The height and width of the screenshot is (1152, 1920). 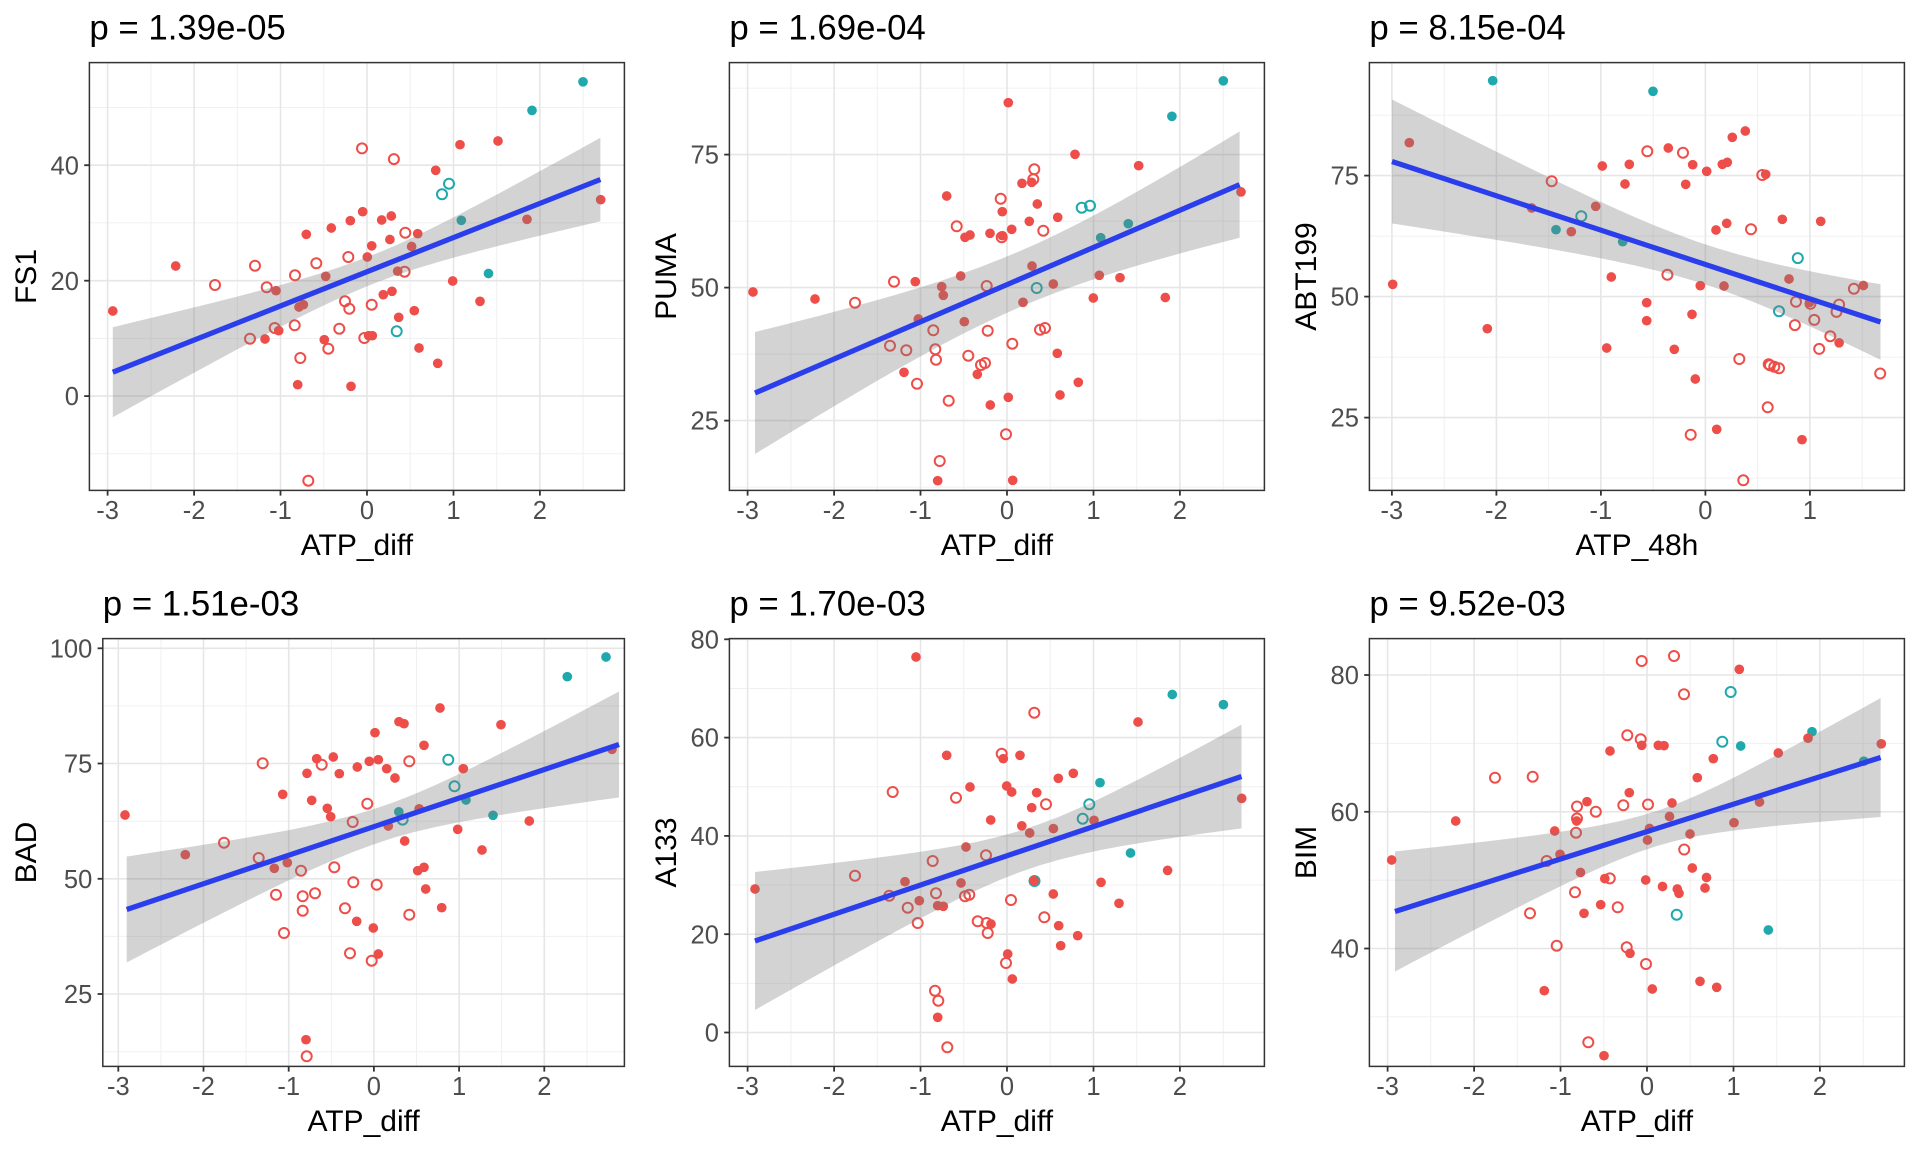 I want to click on svg-text: p = 8.15e-04, so click(x=1467, y=28).